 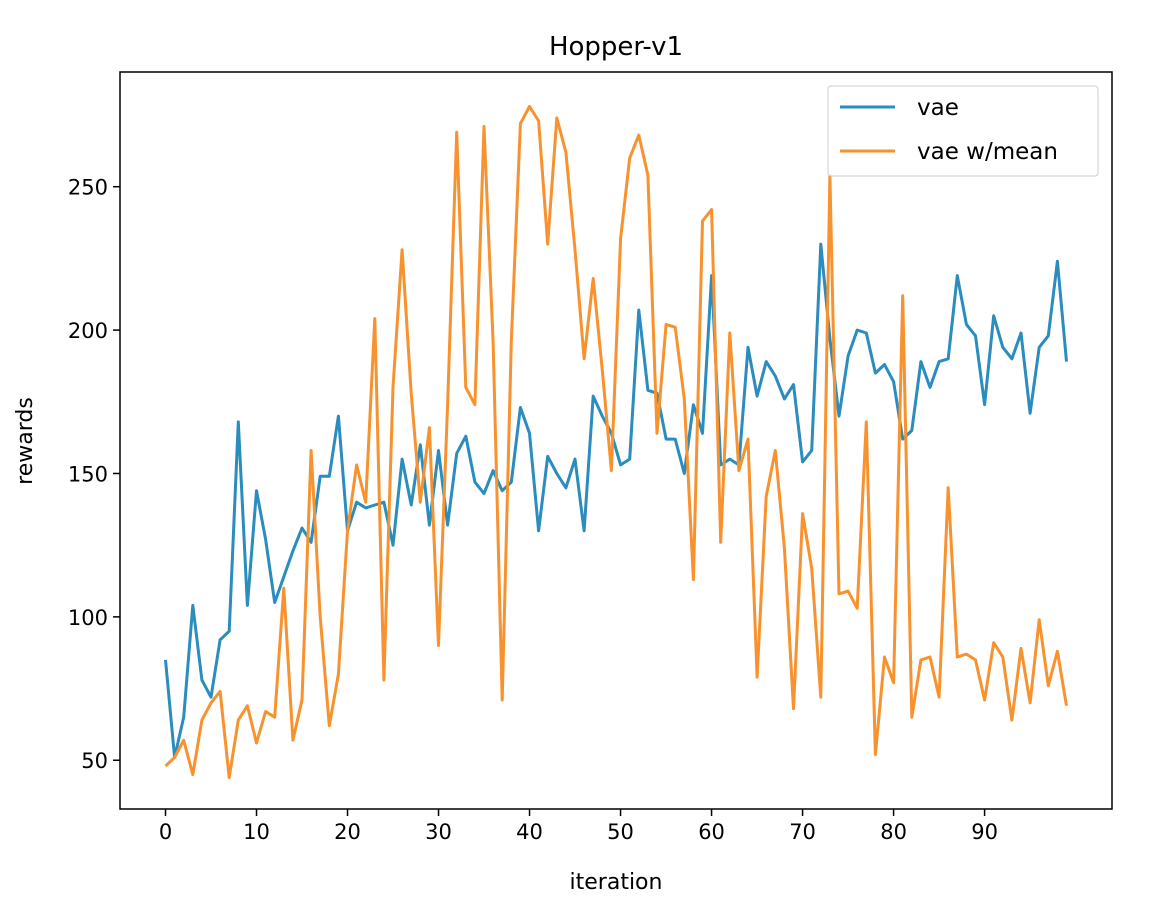 What do you see at coordinates (165, 832) in the screenshot?
I see `x-tick-label: 0` at bounding box center [165, 832].